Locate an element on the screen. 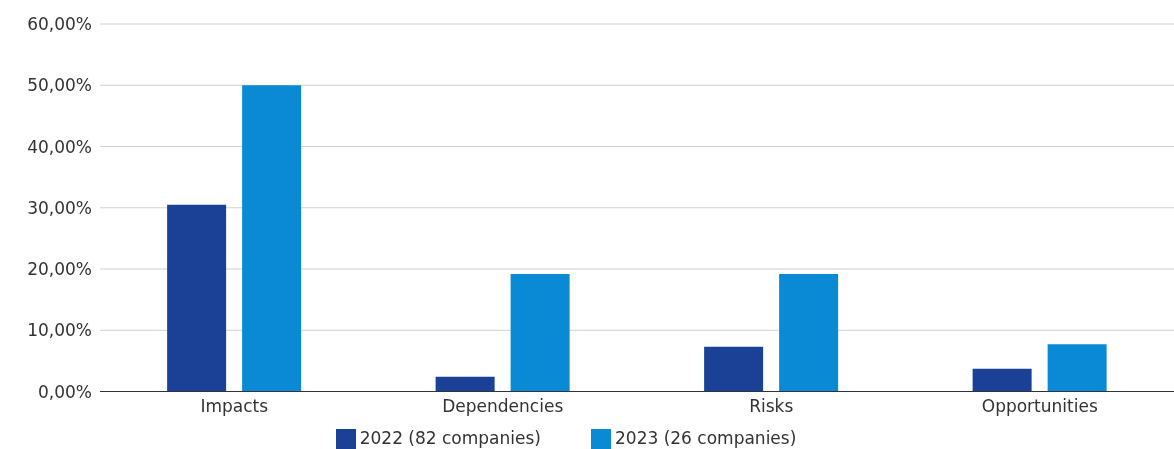 The image size is (1174, 449). x-tick-label: Opportunities is located at coordinates (1039, 405).